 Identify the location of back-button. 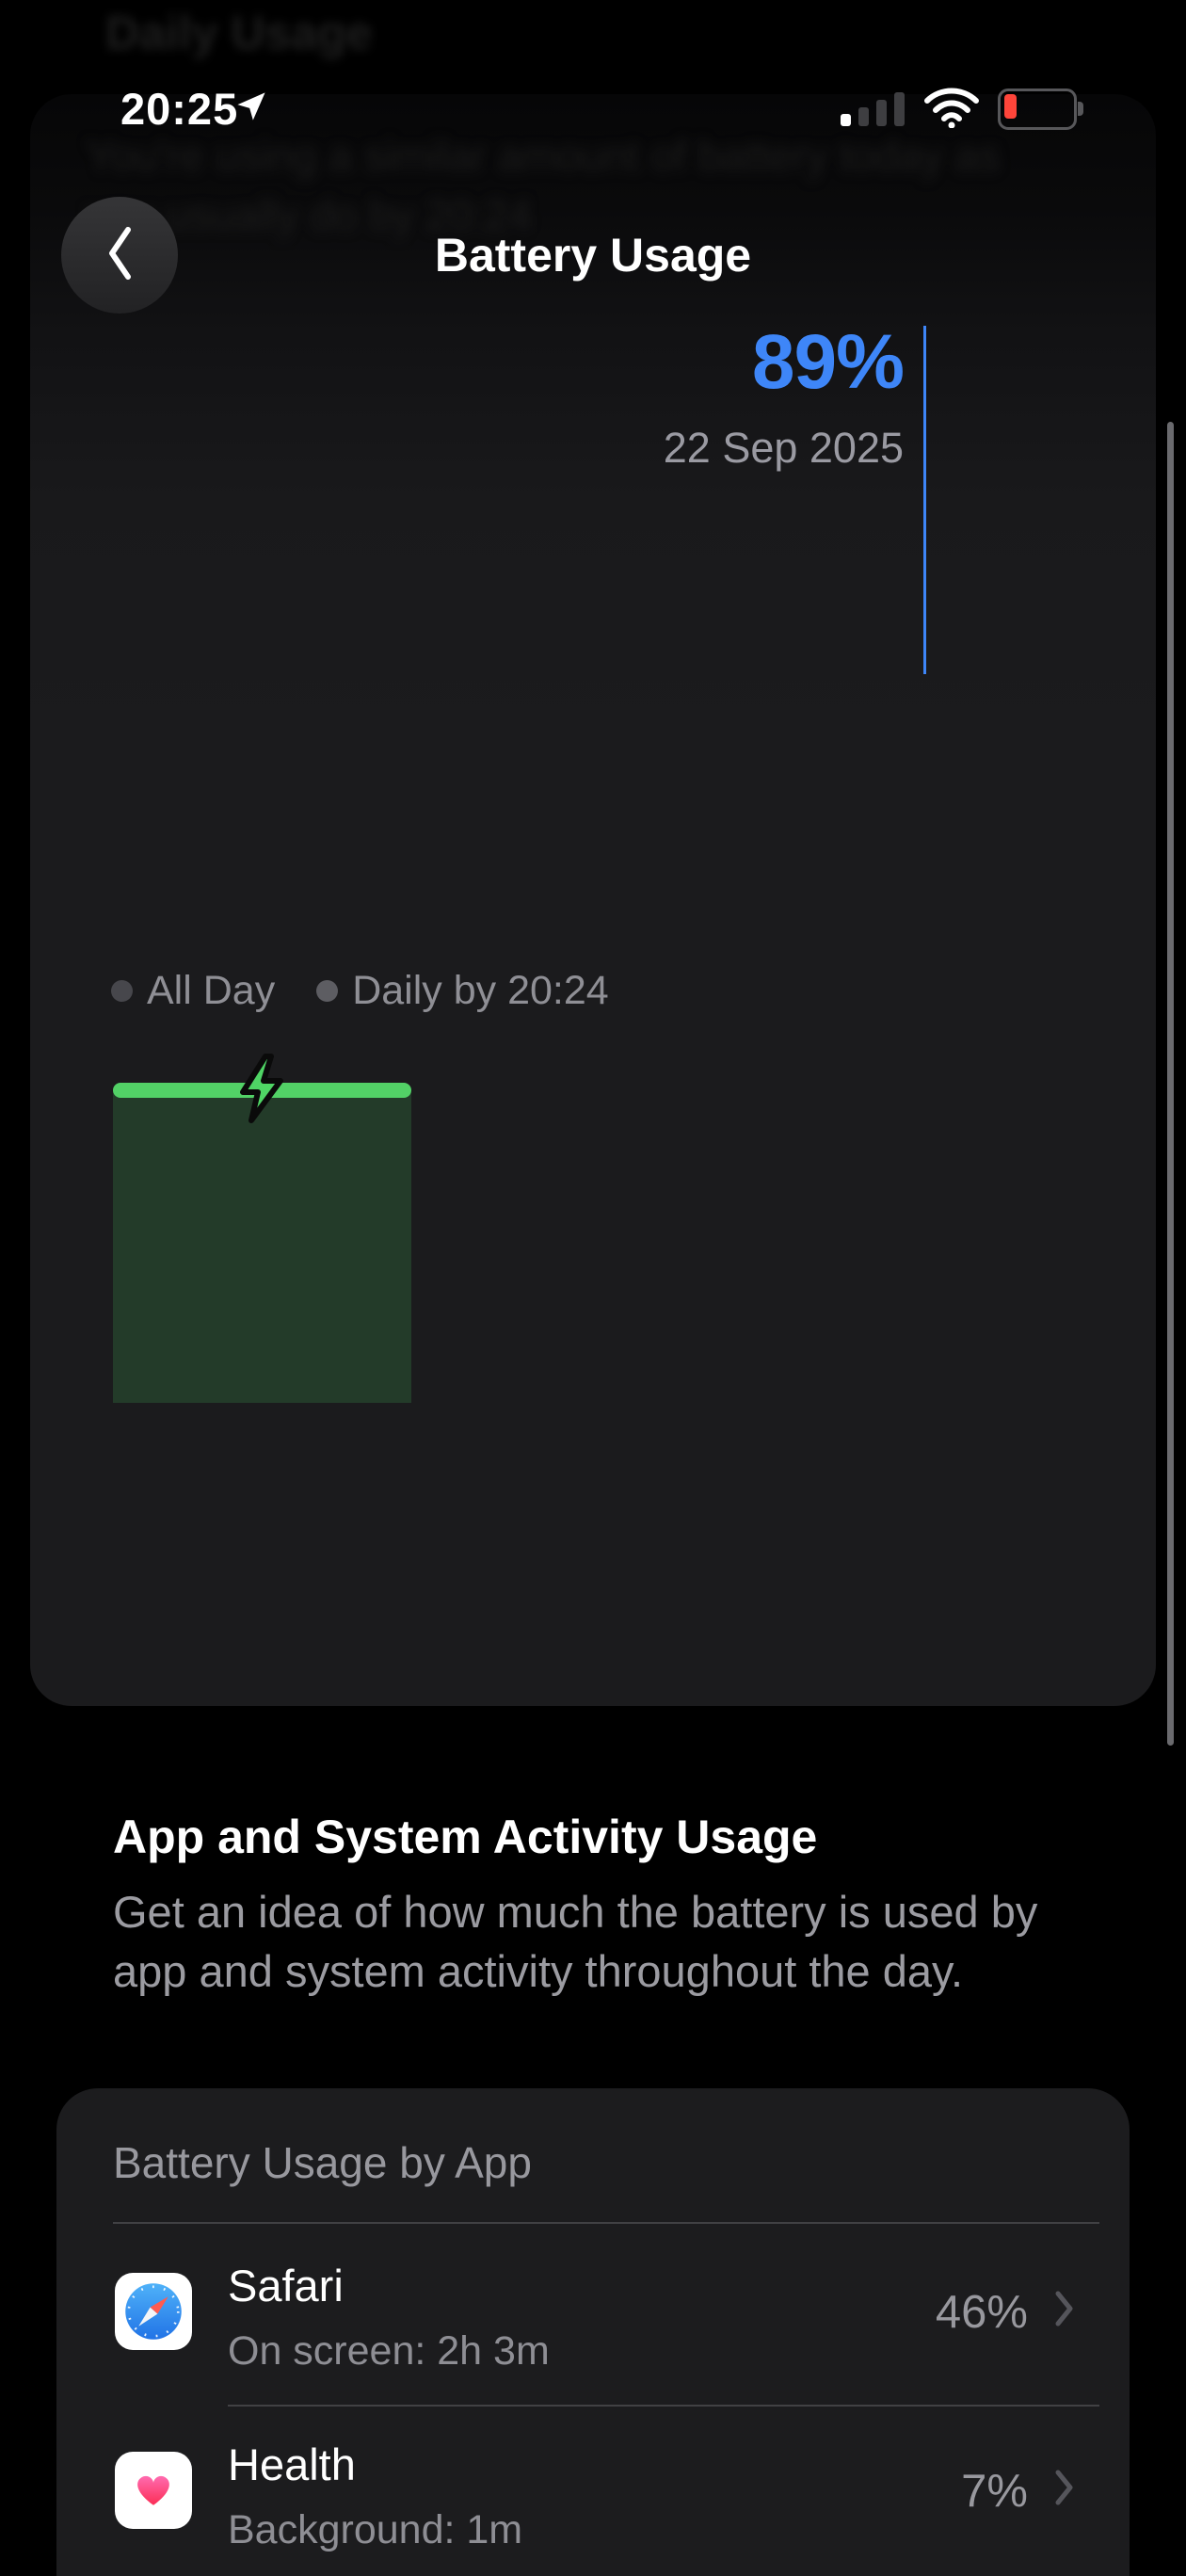
(119, 255).